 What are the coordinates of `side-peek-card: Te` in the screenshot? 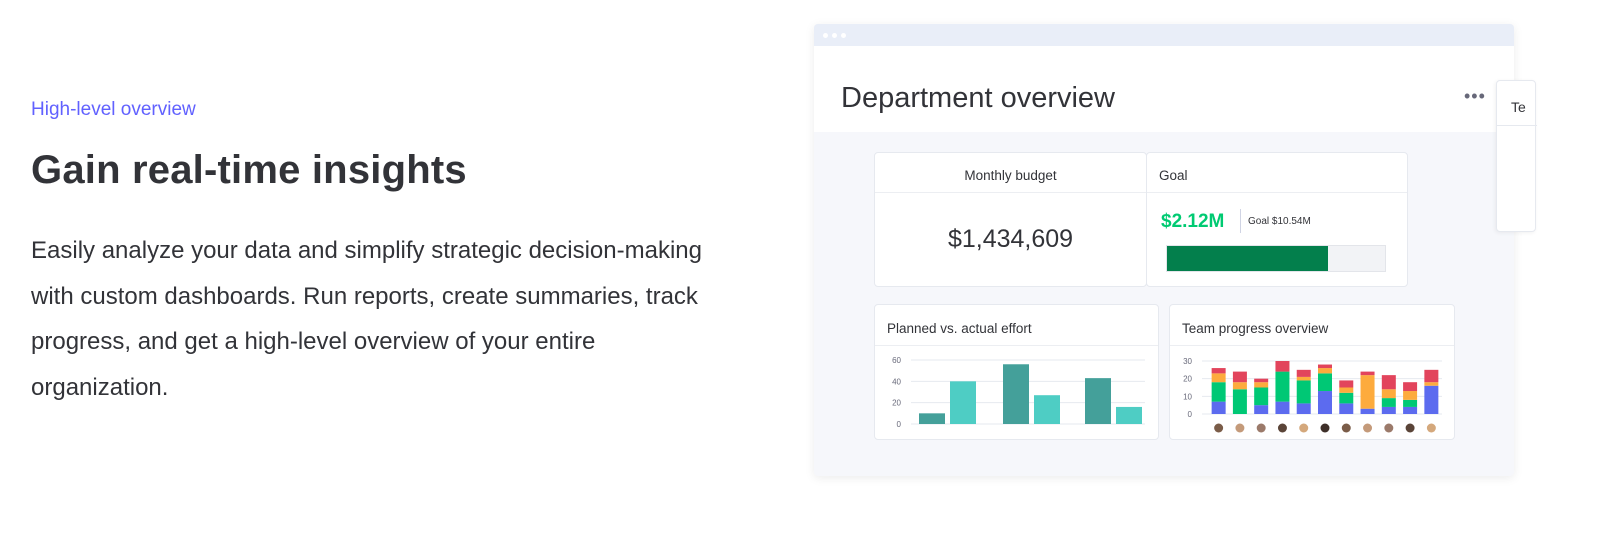 It's located at (1516, 156).